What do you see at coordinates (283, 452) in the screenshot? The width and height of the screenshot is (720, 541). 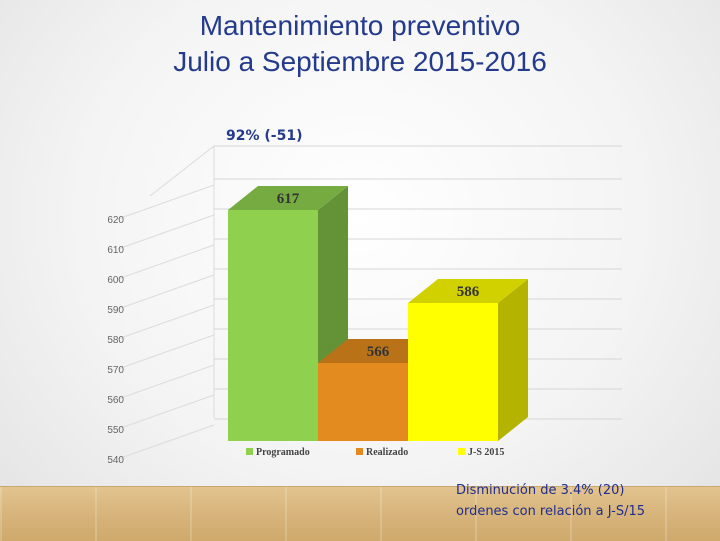 I see `legend-label: Programado` at bounding box center [283, 452].